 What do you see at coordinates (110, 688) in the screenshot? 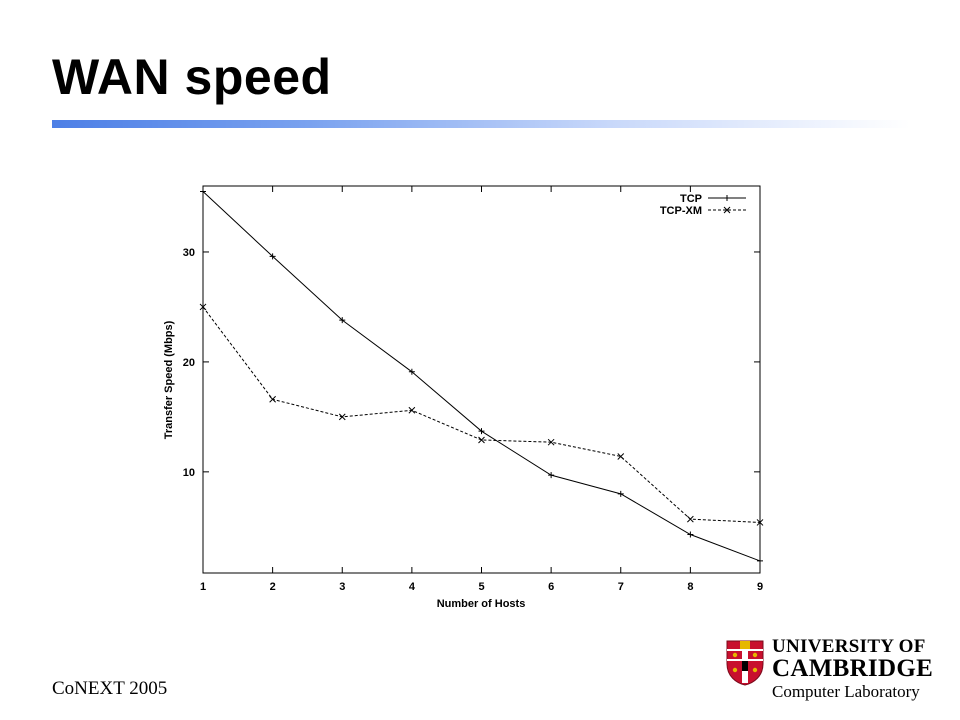
I see `conference-footer: CoNEXT 2005` at bounding box center [110, 688].